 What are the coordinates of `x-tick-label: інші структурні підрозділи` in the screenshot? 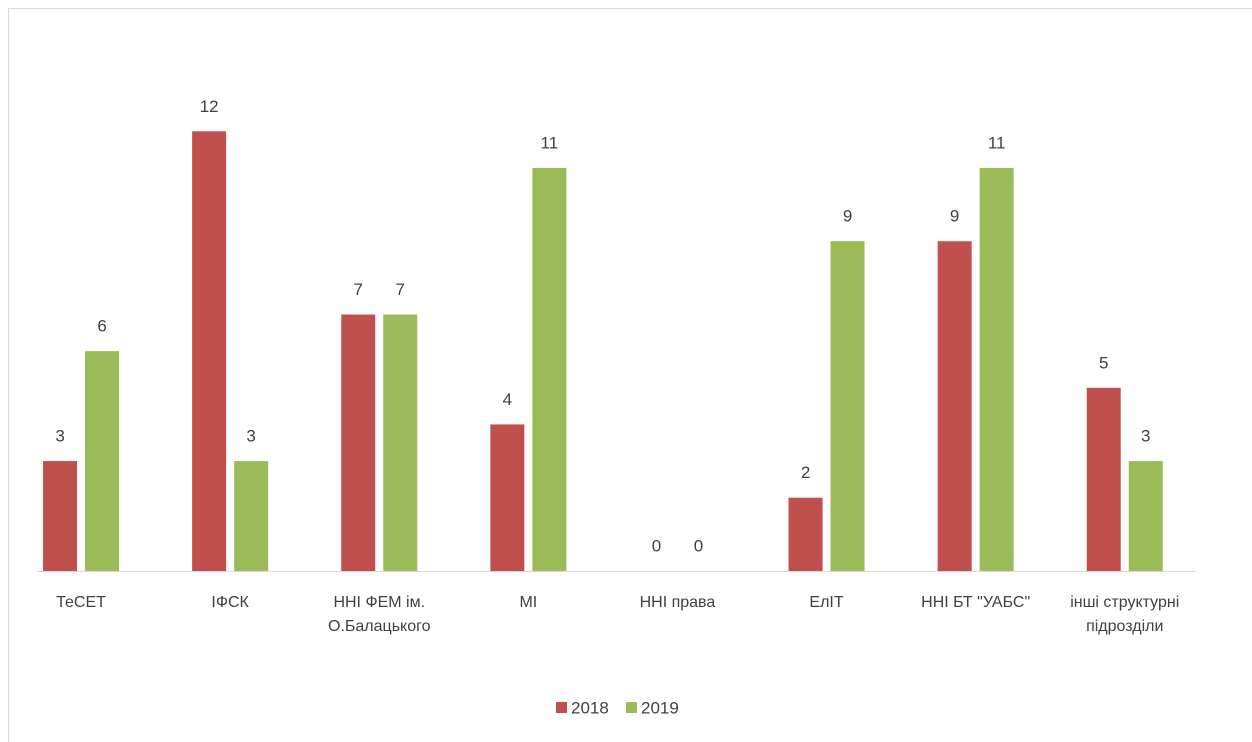 It's located at (1125, 614).